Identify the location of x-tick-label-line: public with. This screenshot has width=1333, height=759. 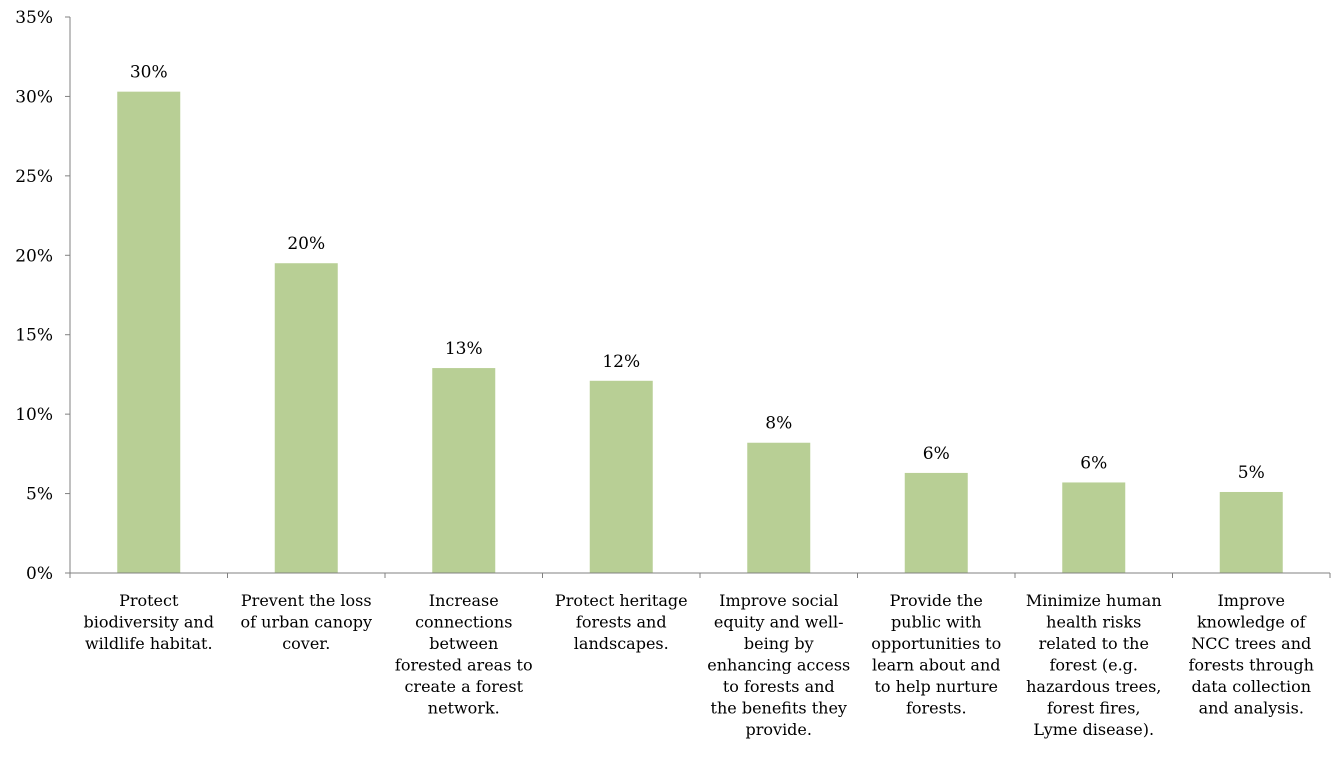
(936, 622).